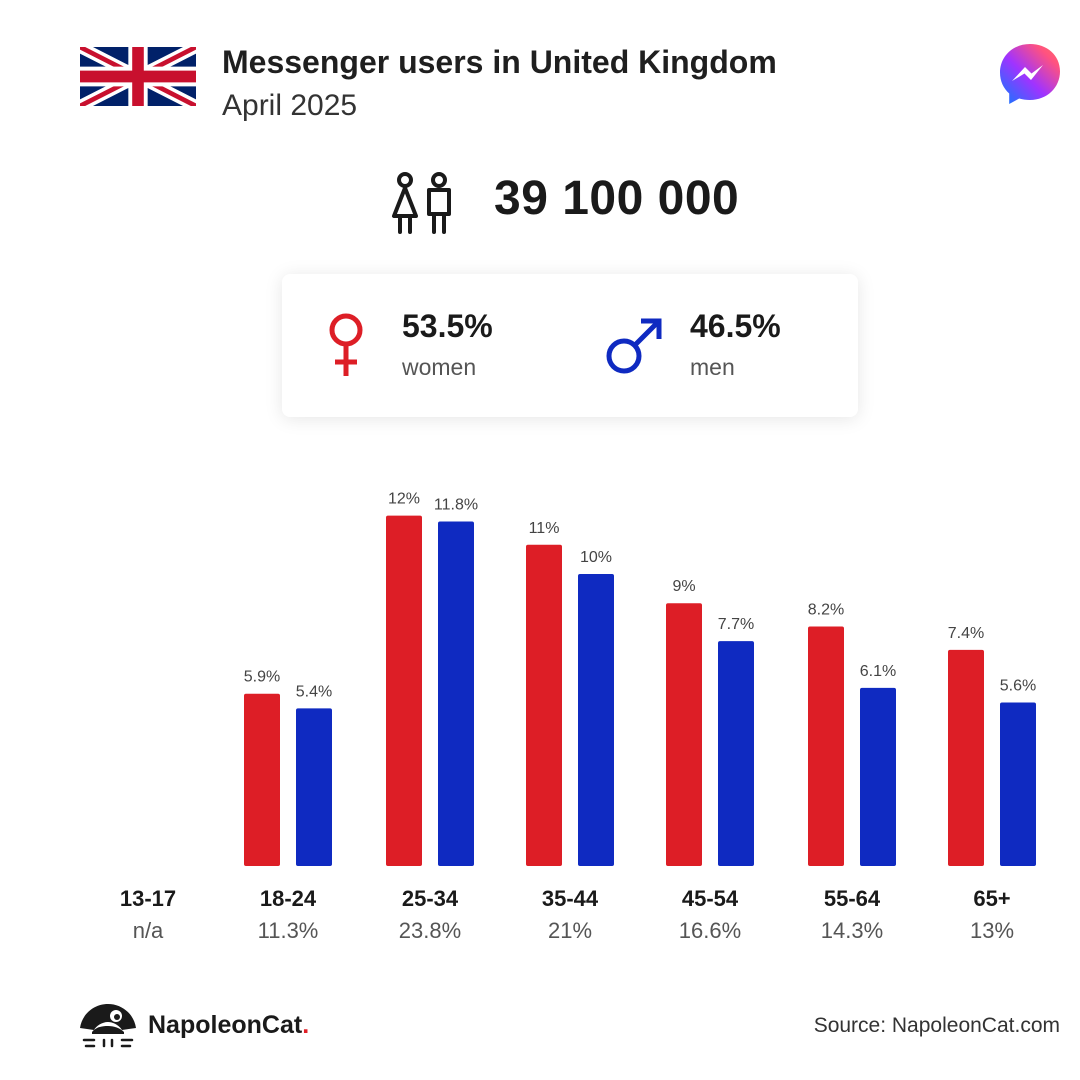 Image resolution: width=1080 pixels, height=1080 pixels. What do you see at coordinates (288, 930) in the screenshot?
I see `age-group-share: 11.3%` at bounding box center [288, 930].